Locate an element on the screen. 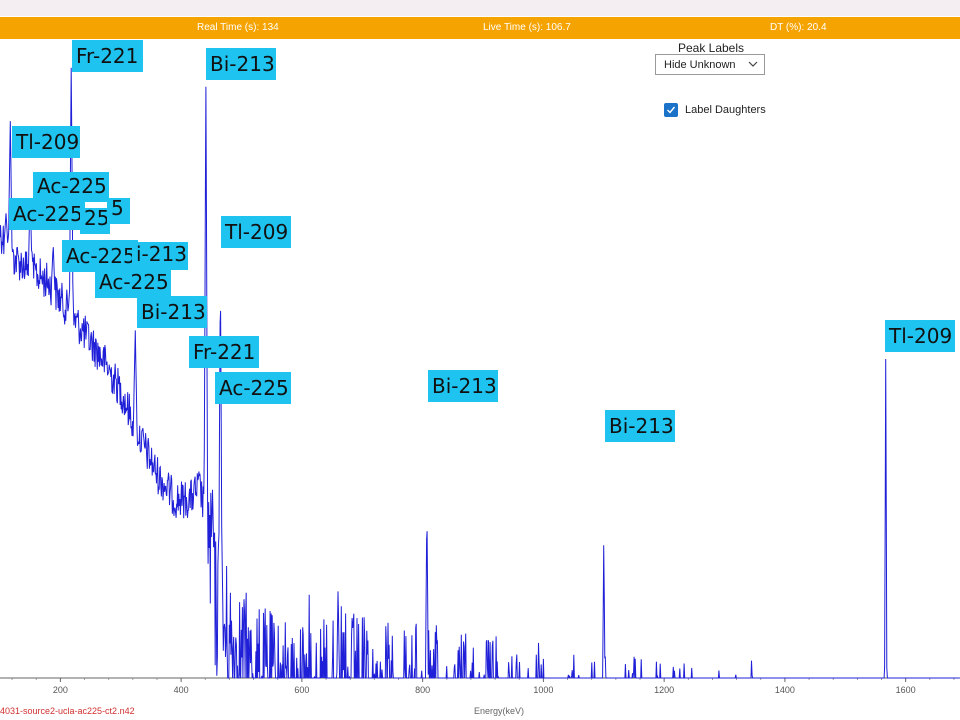 The height and width of the screenshot is (720, 960). x-tick-label: 400 is located at coordinates (181, 690).